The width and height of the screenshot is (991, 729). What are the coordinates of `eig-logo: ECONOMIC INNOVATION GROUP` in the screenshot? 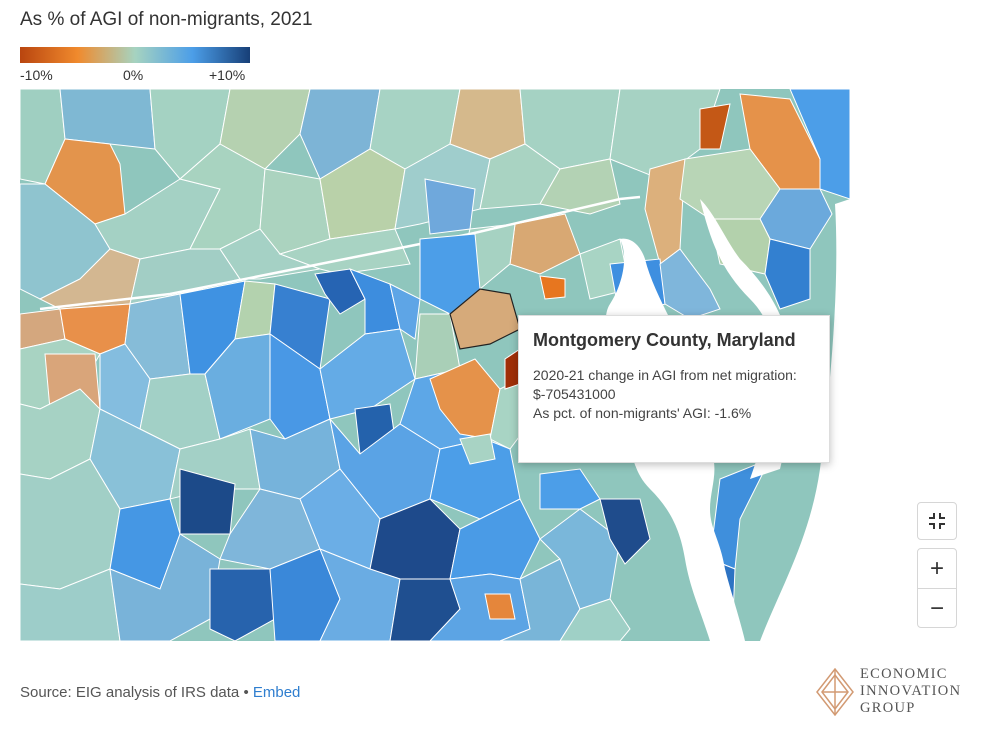 It's located at (888, 691).